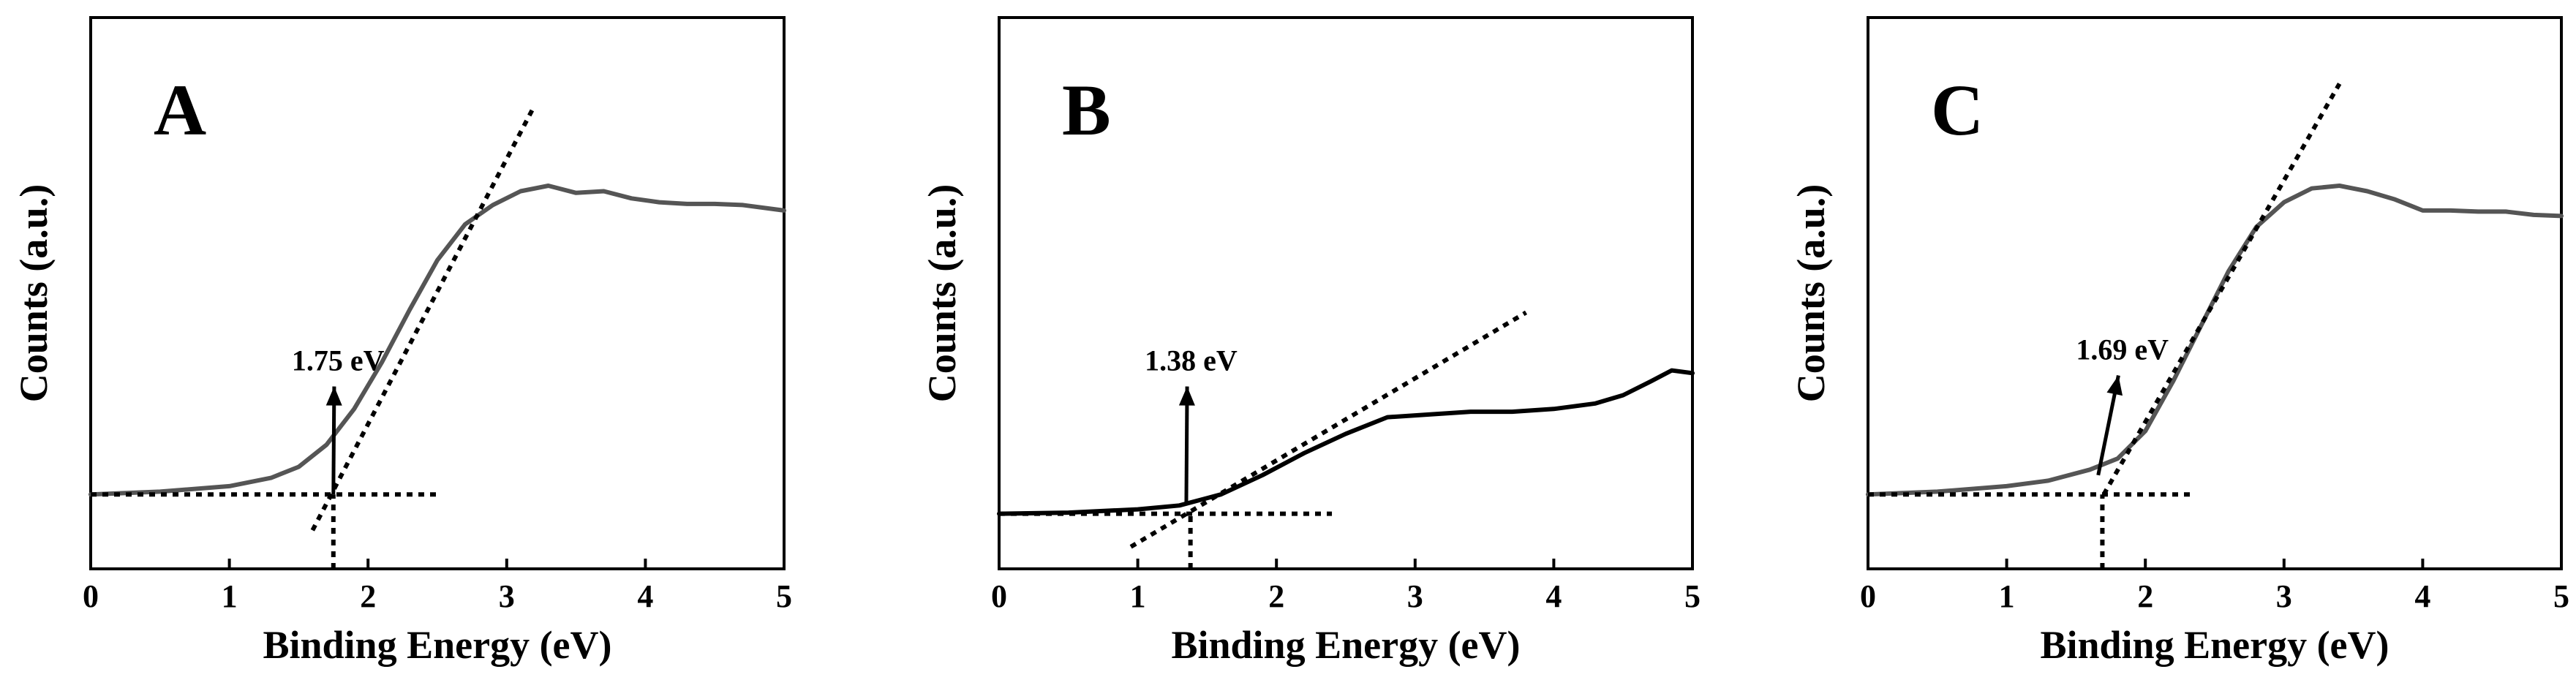  I want to click on x-tick-label-a: 4, so click(645, 596).